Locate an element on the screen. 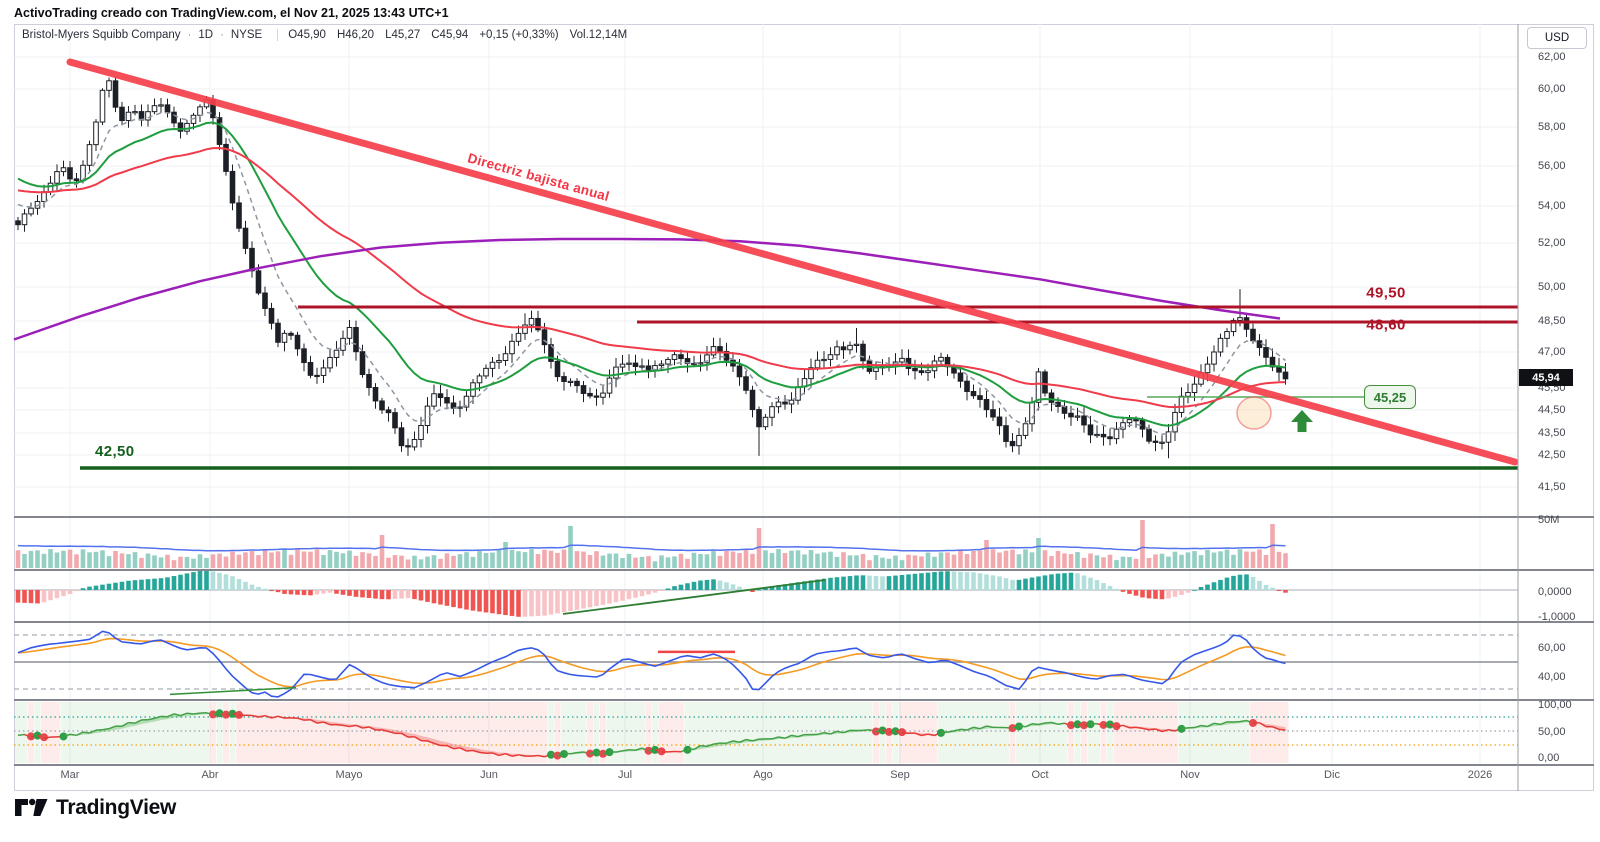 The image size is (1600, 842). target-45-25-label: 45,25 is located at coordinates (1390, 397).